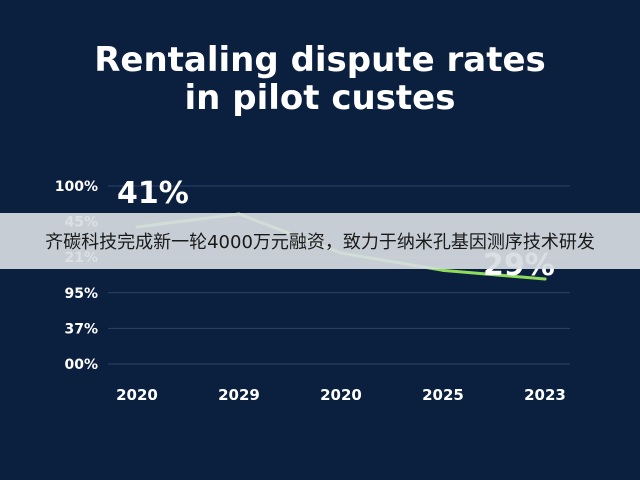 This screenshot has height=480, width=640. What do you see at coordinates (320, 241) in the screenshot?
I see `news-banner: 齐碳科技完成新一轮4000万元融资，致力于纳米孔基因测序技术研发` at bounding box center [320, 241].